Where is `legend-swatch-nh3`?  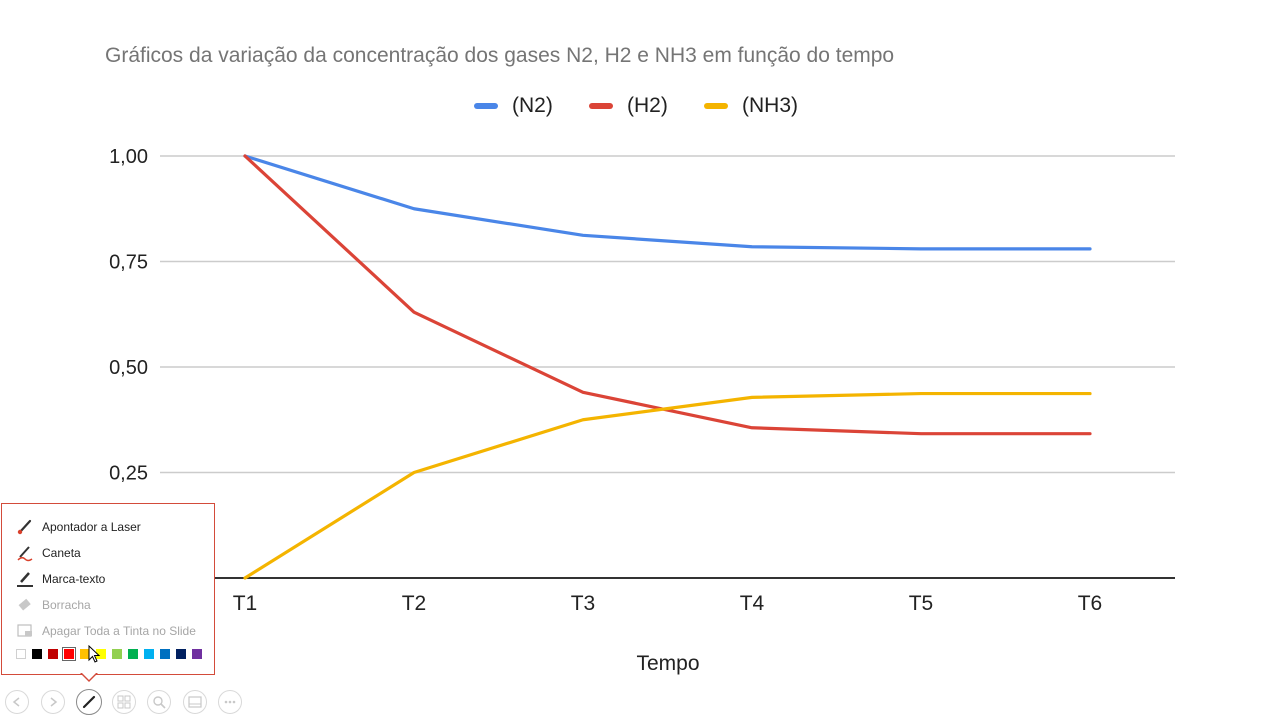
legend-swatch-nh3 is located at coordinates (716, 106).